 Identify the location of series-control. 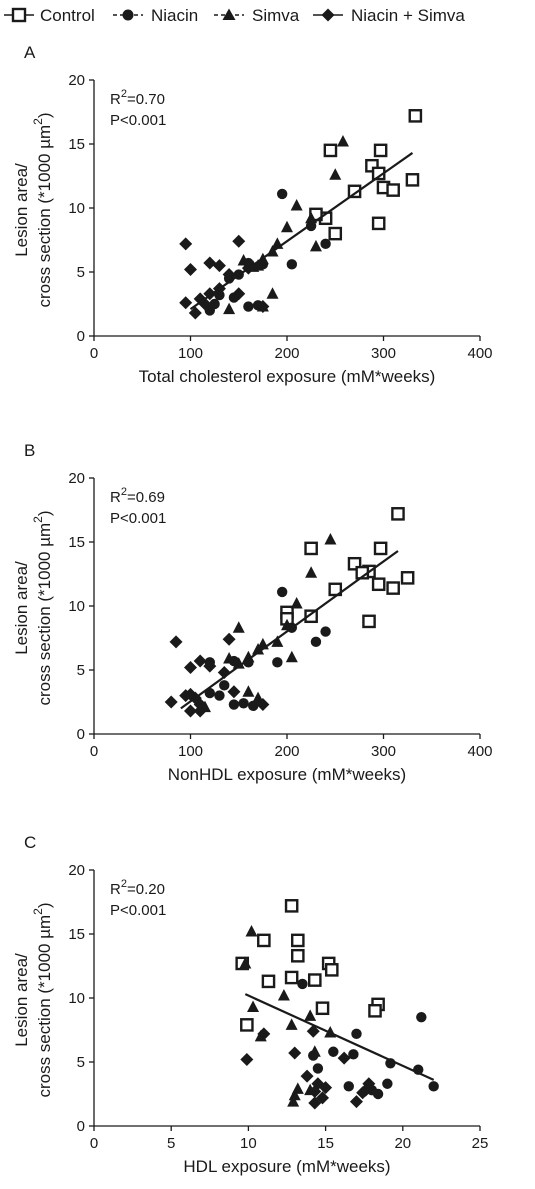
(366, 175).